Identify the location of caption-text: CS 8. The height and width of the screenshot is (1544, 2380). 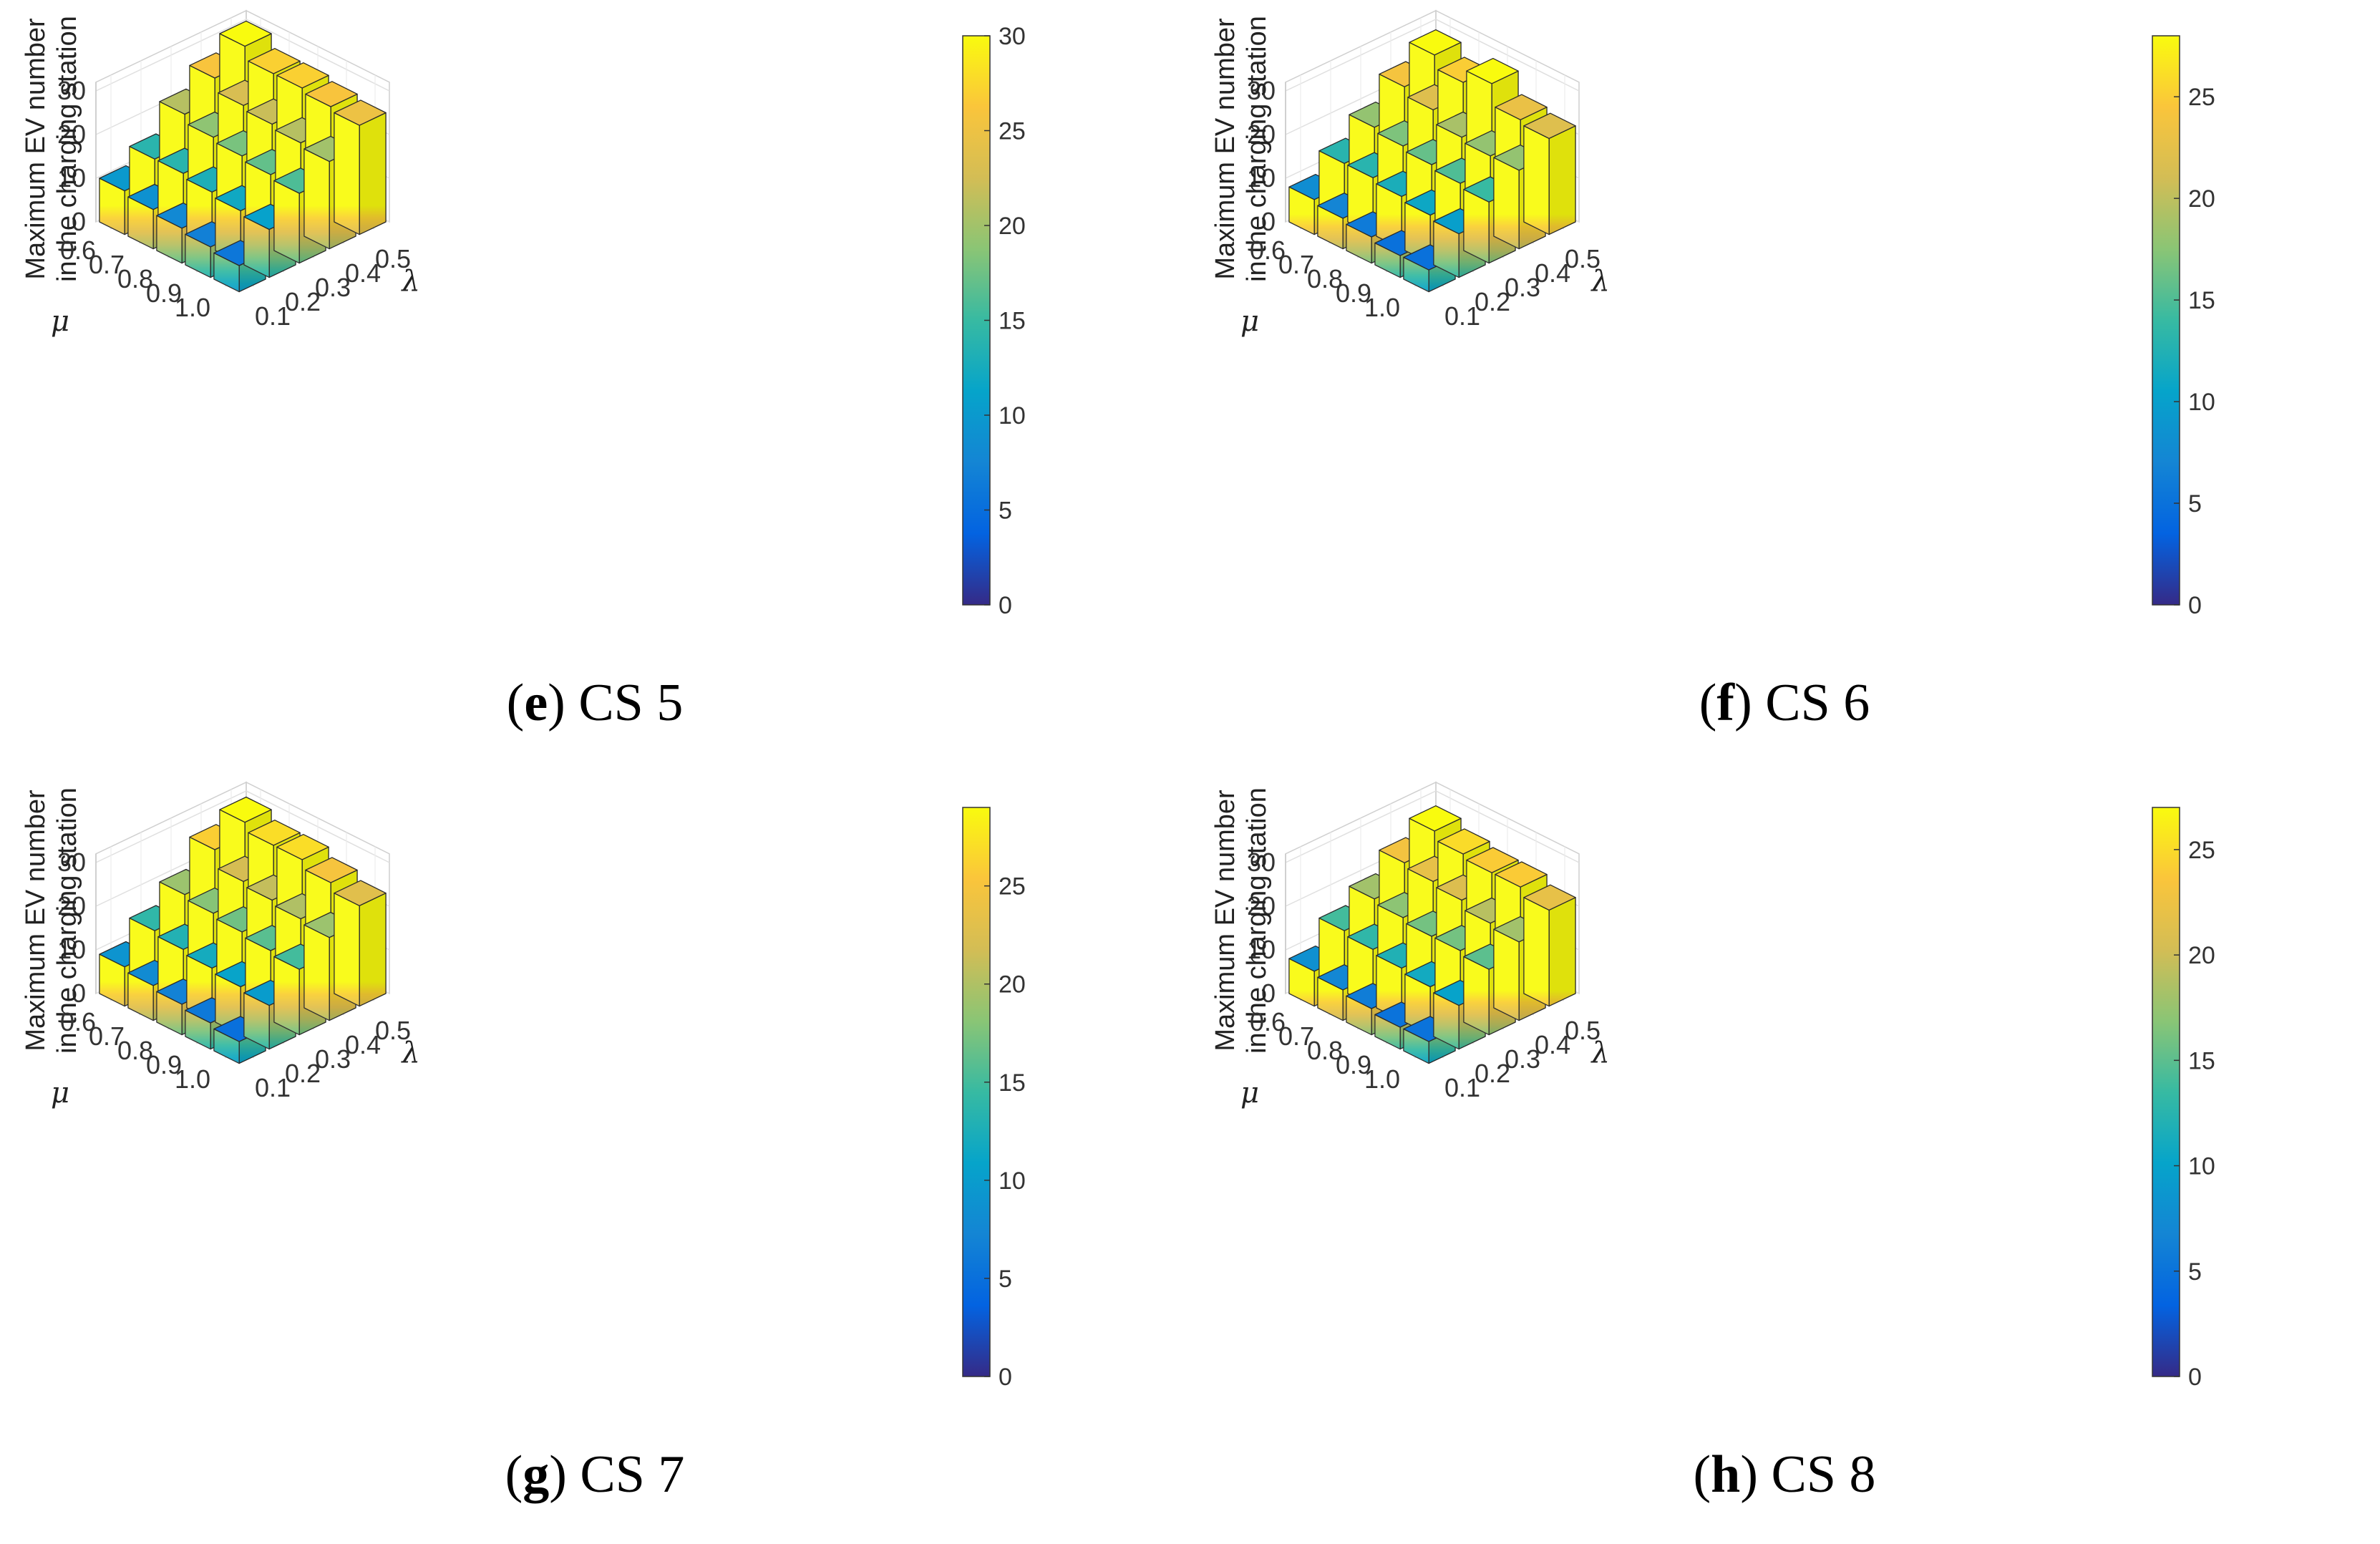
(1823, 1474).